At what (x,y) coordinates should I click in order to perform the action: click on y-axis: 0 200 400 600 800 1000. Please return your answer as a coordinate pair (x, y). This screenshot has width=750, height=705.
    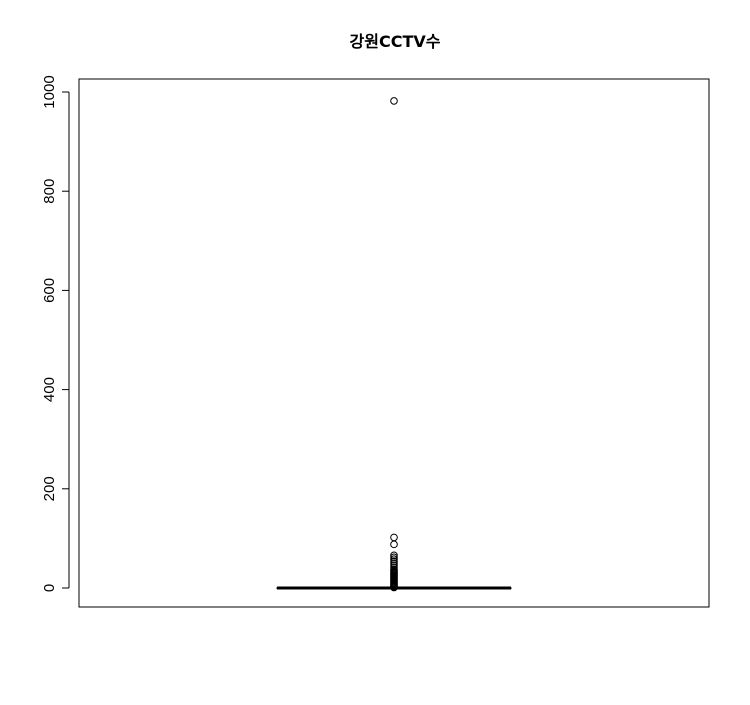
    Looking at the image, I should click on (55, 333).